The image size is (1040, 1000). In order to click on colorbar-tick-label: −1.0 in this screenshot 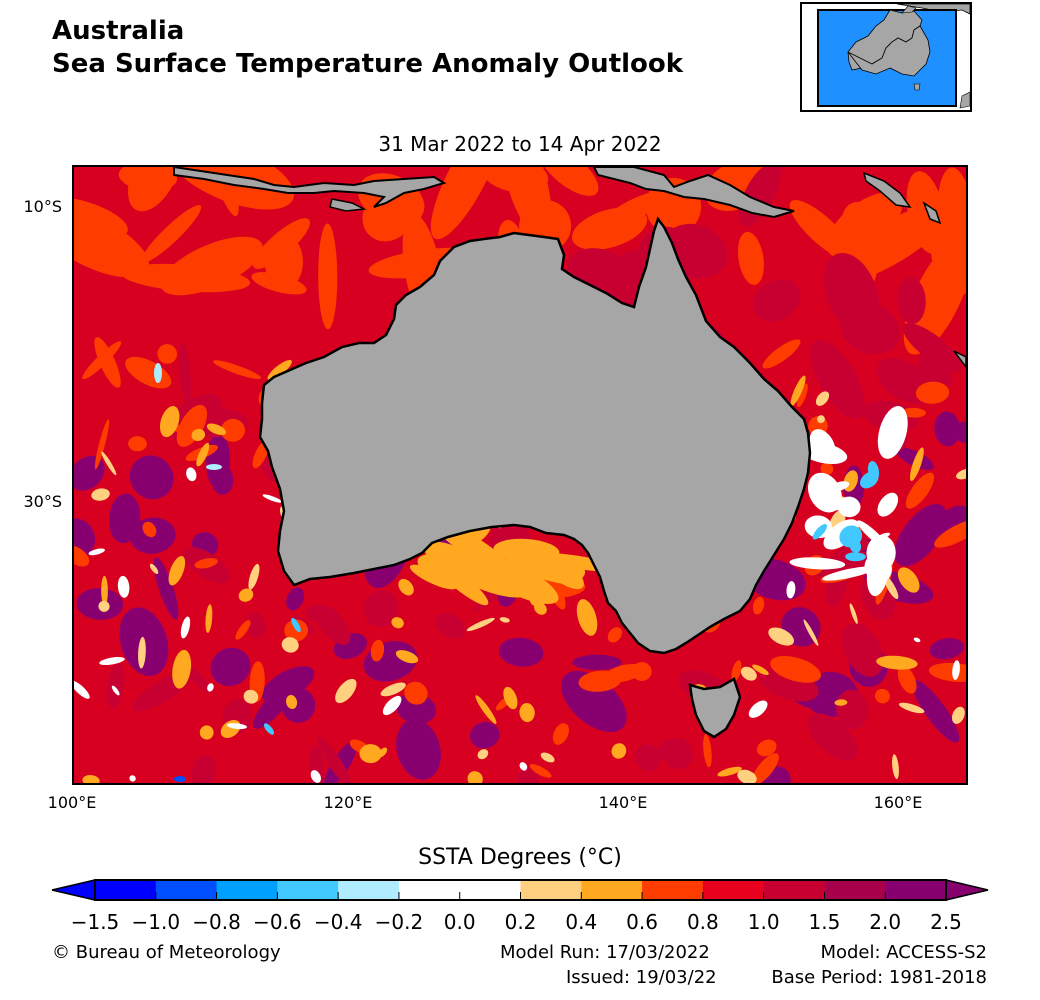, I will do `click(156, 922)`.